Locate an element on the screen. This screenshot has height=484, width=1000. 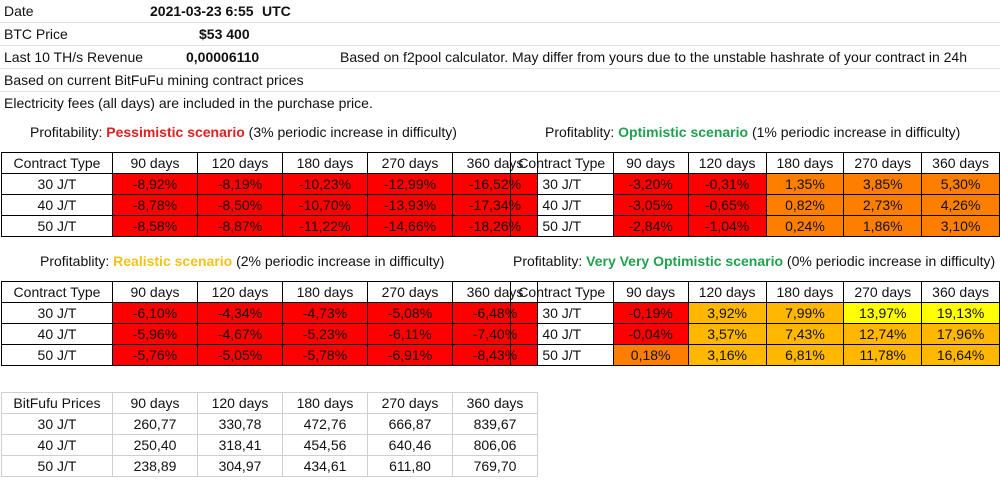
value-cell: -5,76% is located at coordinates (155, 355).